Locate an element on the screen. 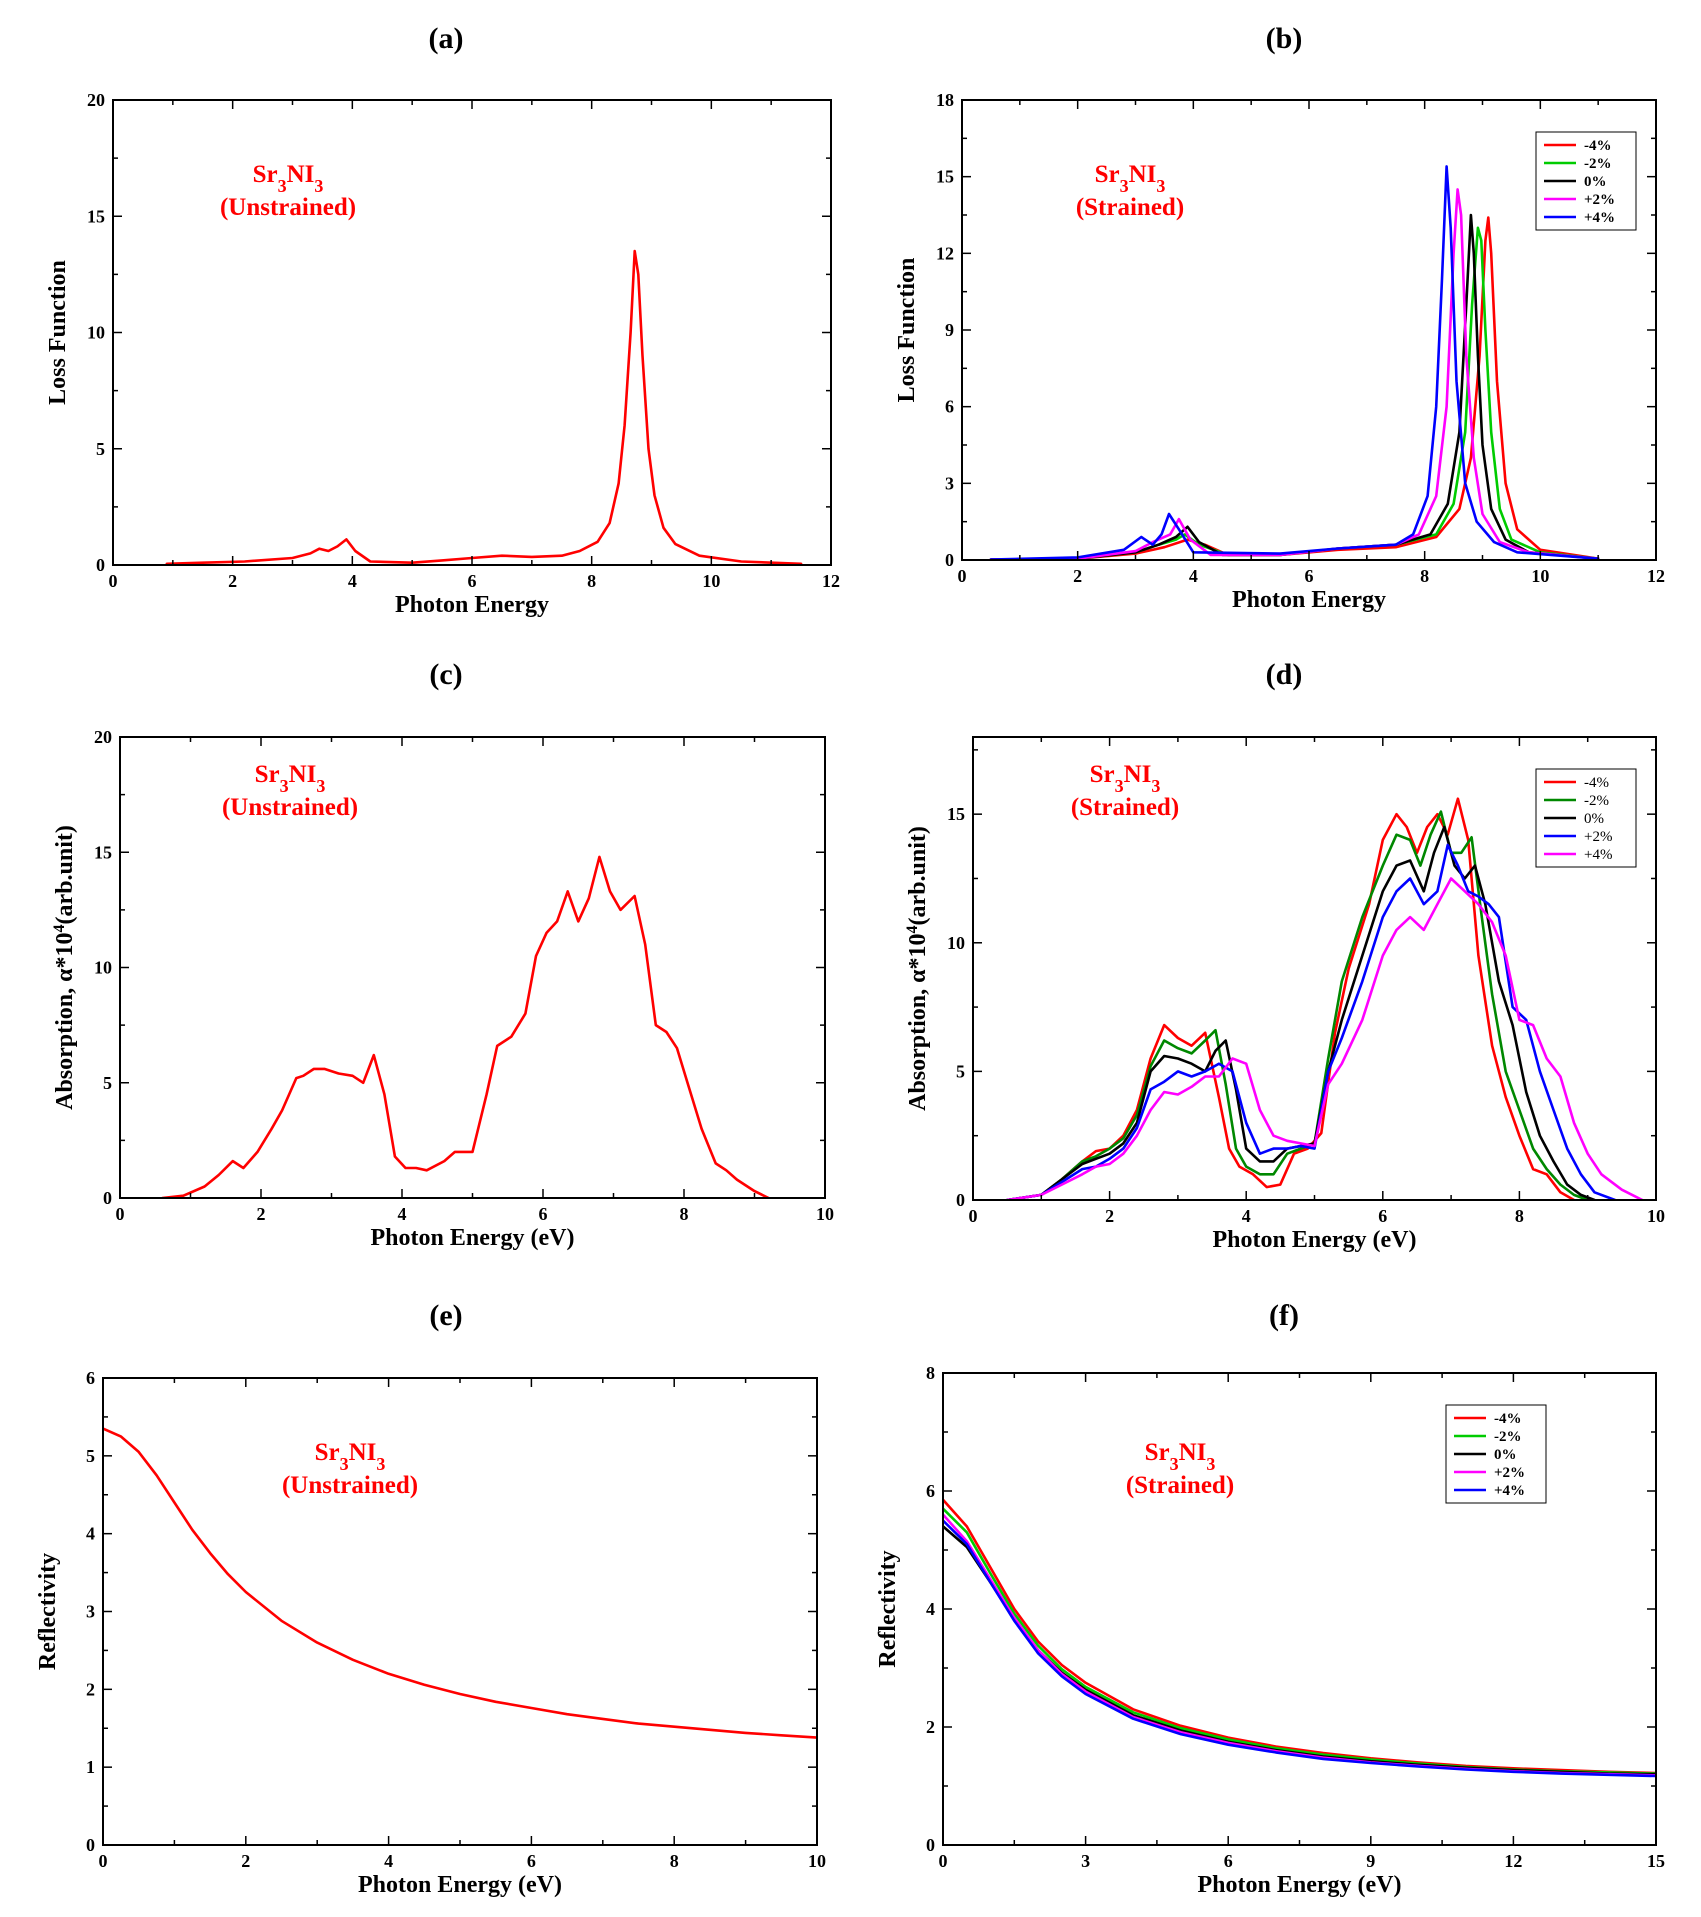  y-tick-label: 12 is located at coordinates (945, 253).